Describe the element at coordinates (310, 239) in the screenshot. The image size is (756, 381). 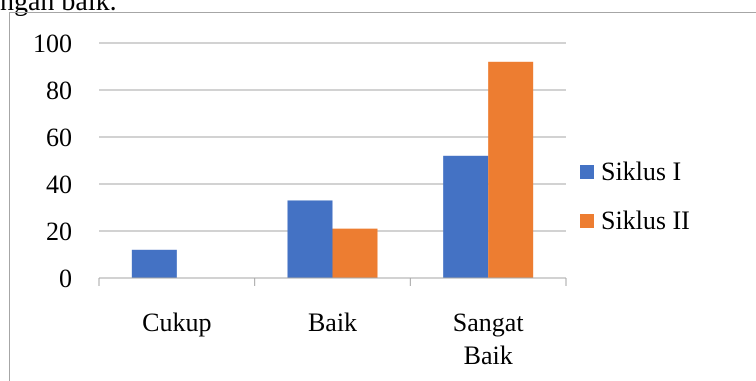
I see `bar-siklus-i-baik` at that location.